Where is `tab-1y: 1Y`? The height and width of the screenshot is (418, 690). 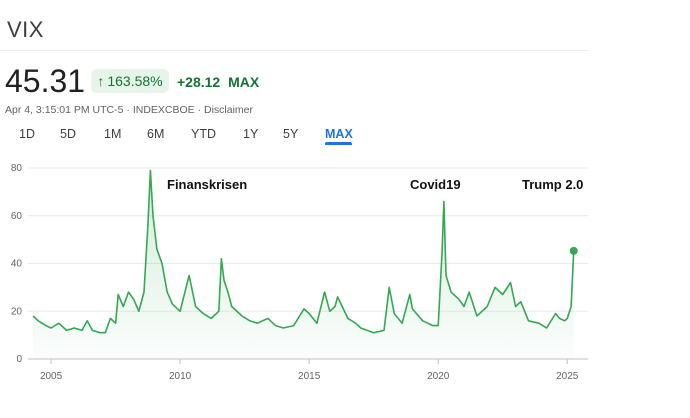
tab-1y: 1Y is located at coordinates (251, 134).